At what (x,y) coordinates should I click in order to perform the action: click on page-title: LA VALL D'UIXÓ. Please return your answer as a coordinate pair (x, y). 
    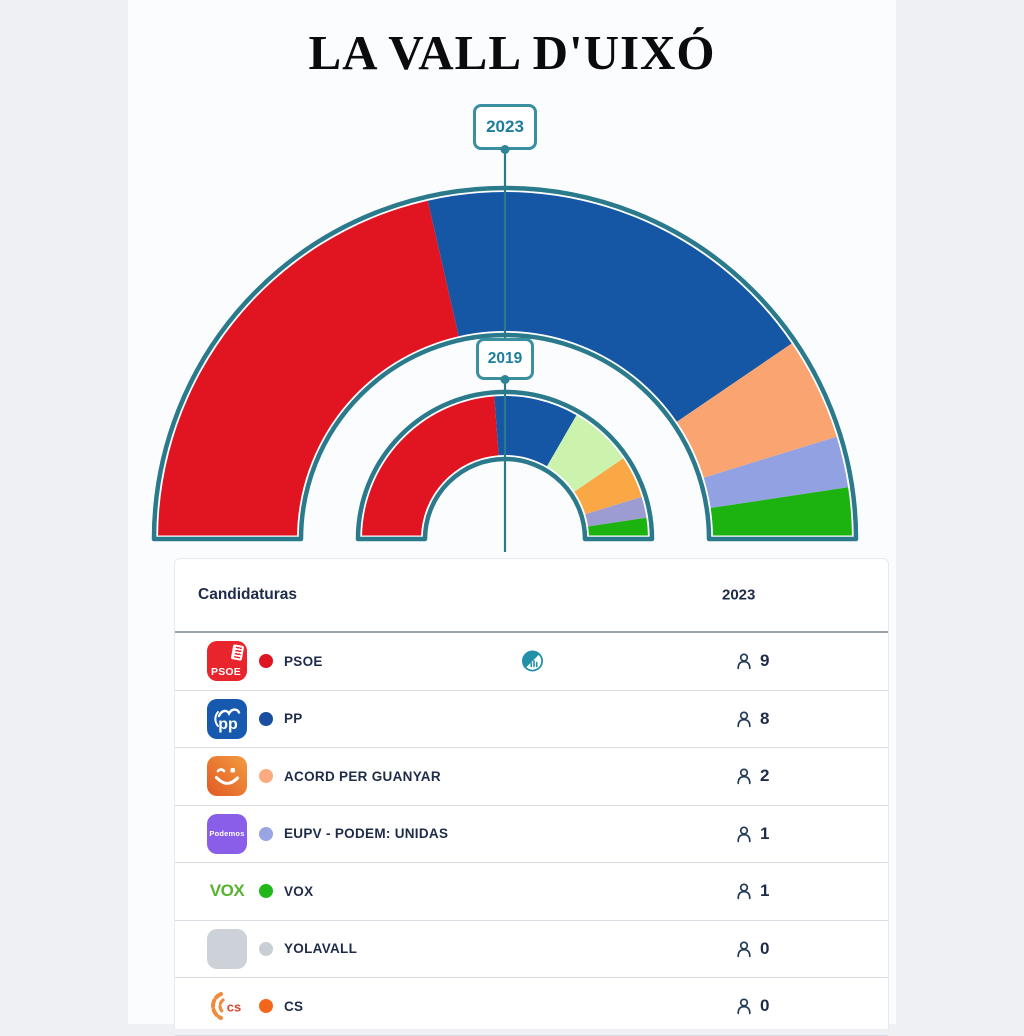
    Looking at the image, I should click on (512, 52).